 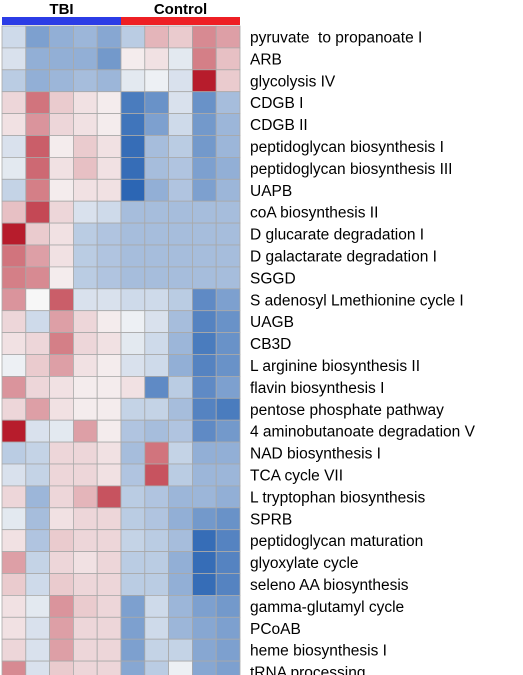 What do you see at coordinates (296, 475) in the screenshot?
I see `row-label: TCA cycle VII` at bounding box center [296, 475].